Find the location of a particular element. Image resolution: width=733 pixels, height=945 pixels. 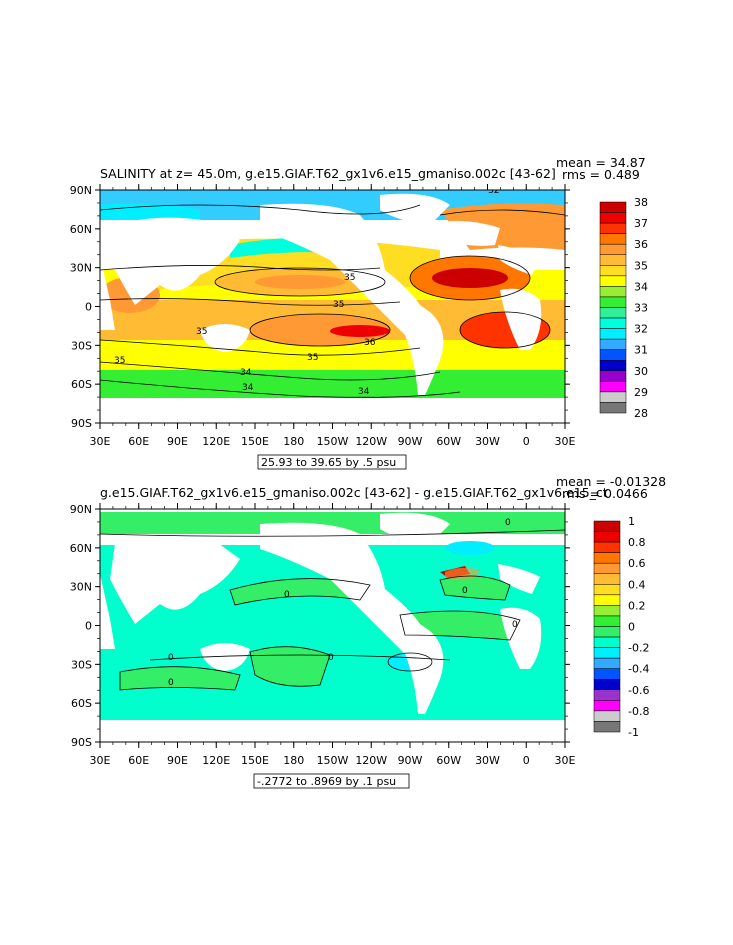

panel-1-colorbar: 38 37 36 35 34 33 32 31 30 29 28 is located at coordinates (623, 308).